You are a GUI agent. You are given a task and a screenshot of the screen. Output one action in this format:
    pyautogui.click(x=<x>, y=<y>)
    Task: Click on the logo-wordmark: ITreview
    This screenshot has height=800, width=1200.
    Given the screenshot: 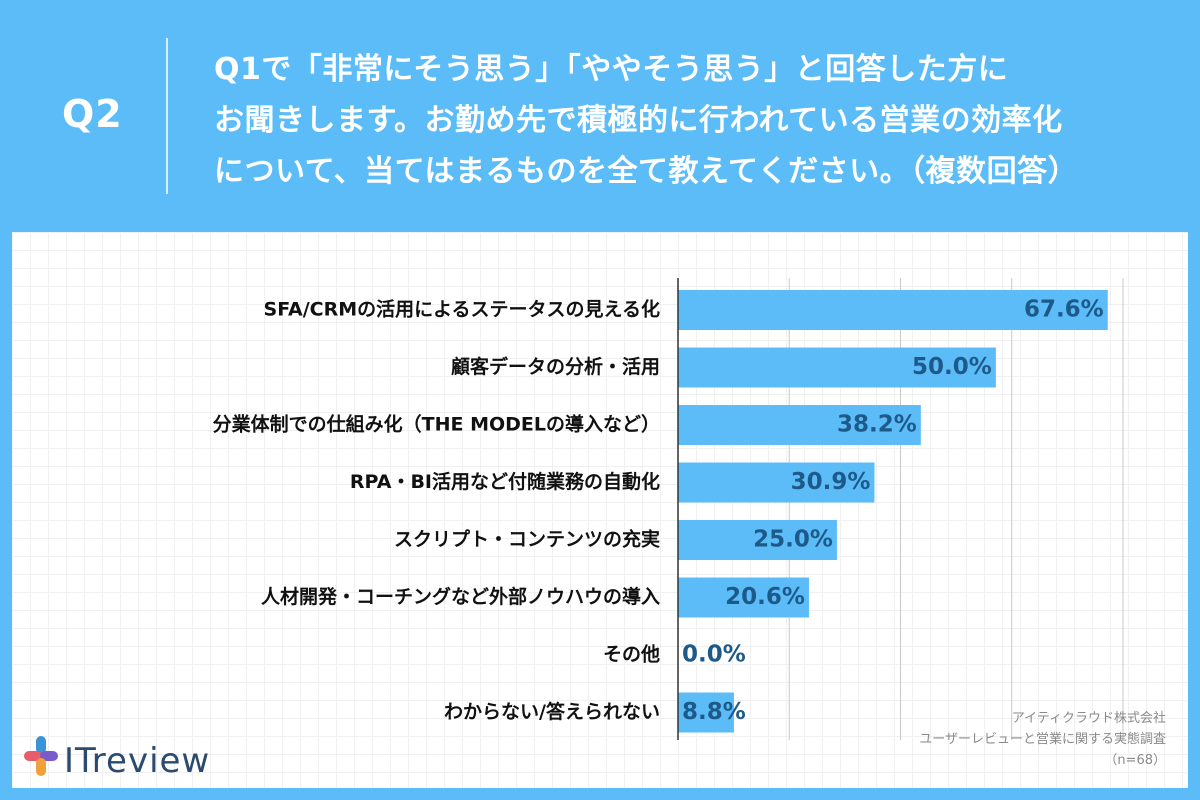 What is the action you would take?
    pyautogui.click(x=137, y=761)
    